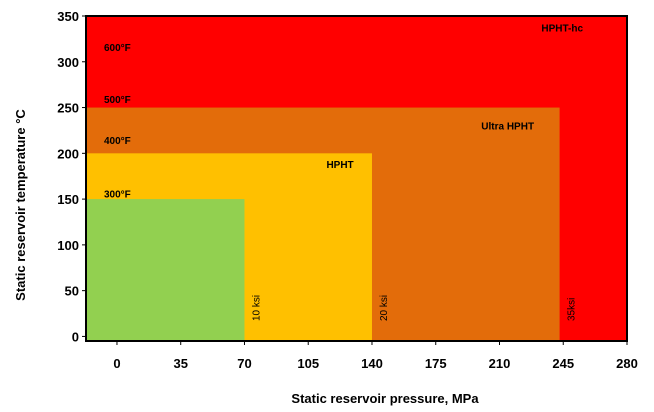  I want to click on x-tick-label: 140, so click(372, 363).